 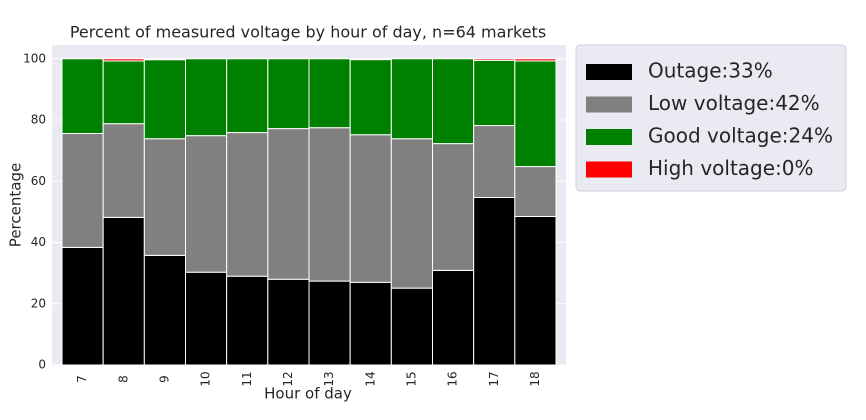 I want to click on x-tick-label: 12, so click(x=288, y=378).